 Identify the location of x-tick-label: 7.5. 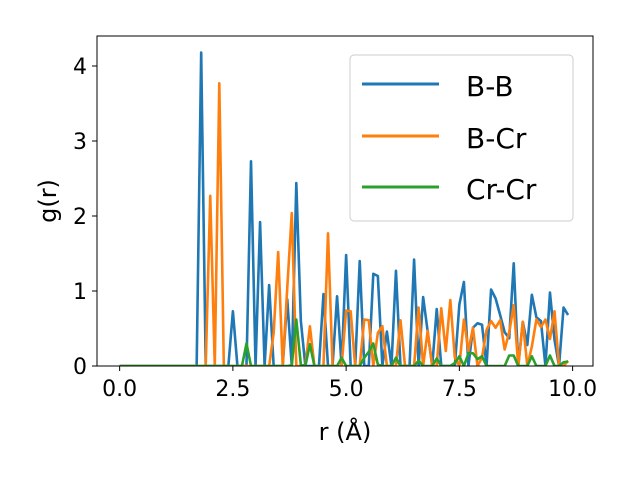
(459, 389).